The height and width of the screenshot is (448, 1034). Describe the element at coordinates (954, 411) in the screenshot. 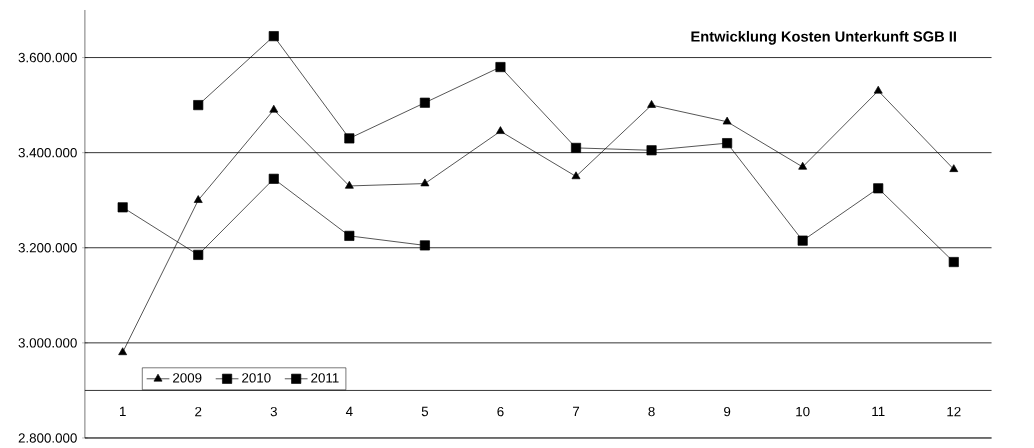

I see `x-tick-label: 12` at that location.